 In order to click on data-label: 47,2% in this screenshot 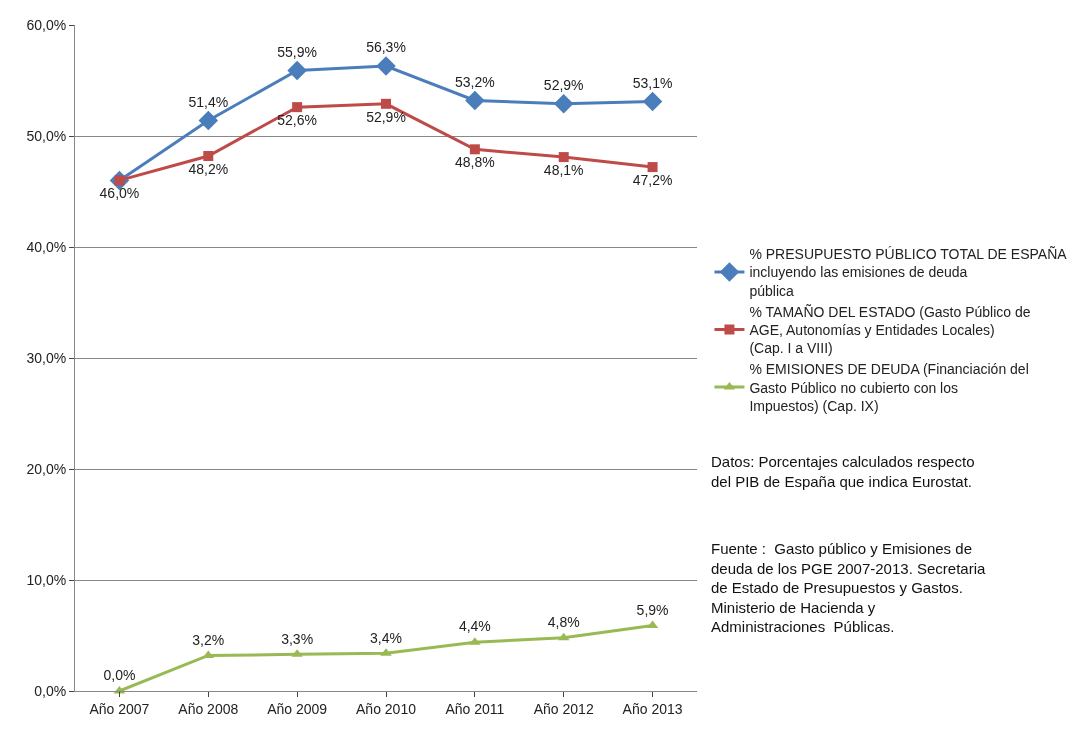, I will do `click(652, 179)`.